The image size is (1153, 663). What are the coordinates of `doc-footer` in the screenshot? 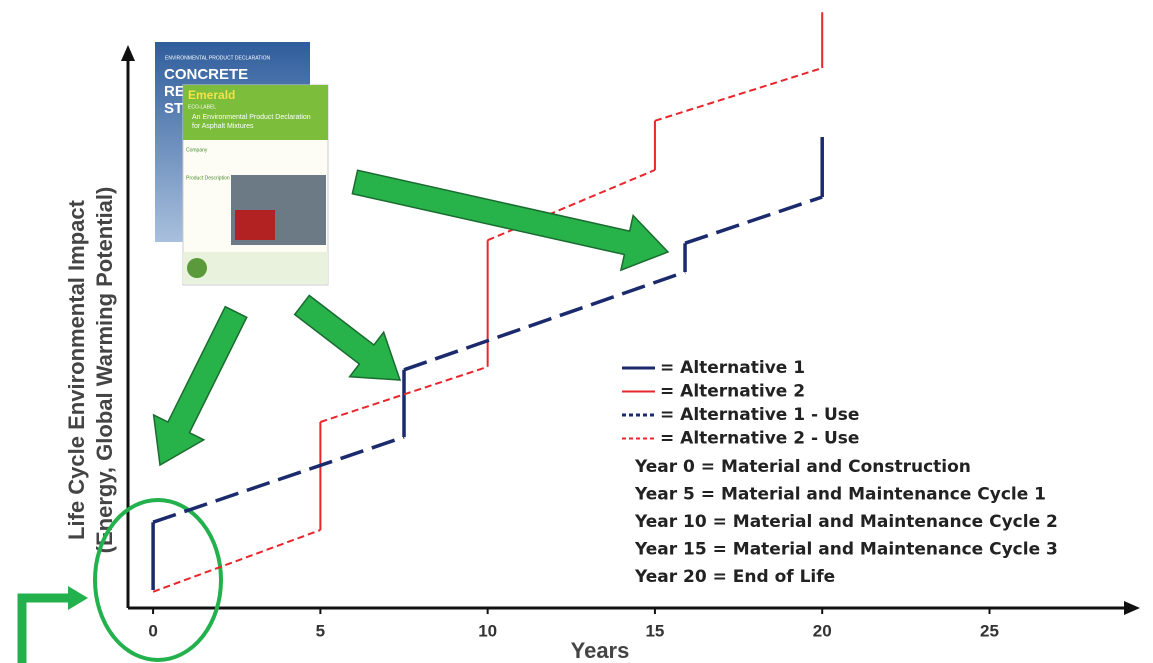 It's located at (255, 268).